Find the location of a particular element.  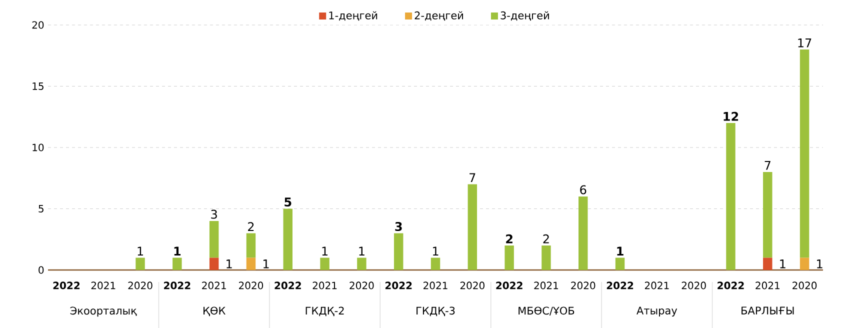

y-tick-label: 0 is located at coordinates (41, 270).